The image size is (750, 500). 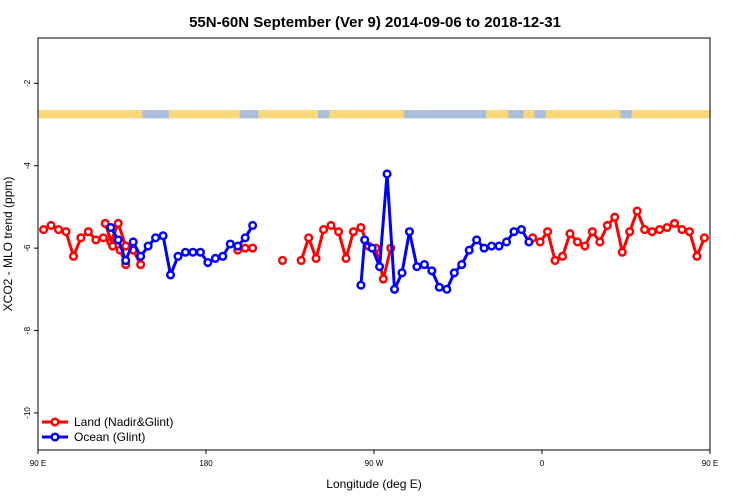 What do you see at coordinates (27, 166) in the screenshot?
I see `y-tick-label: -4` at bounding box center [27, 166].